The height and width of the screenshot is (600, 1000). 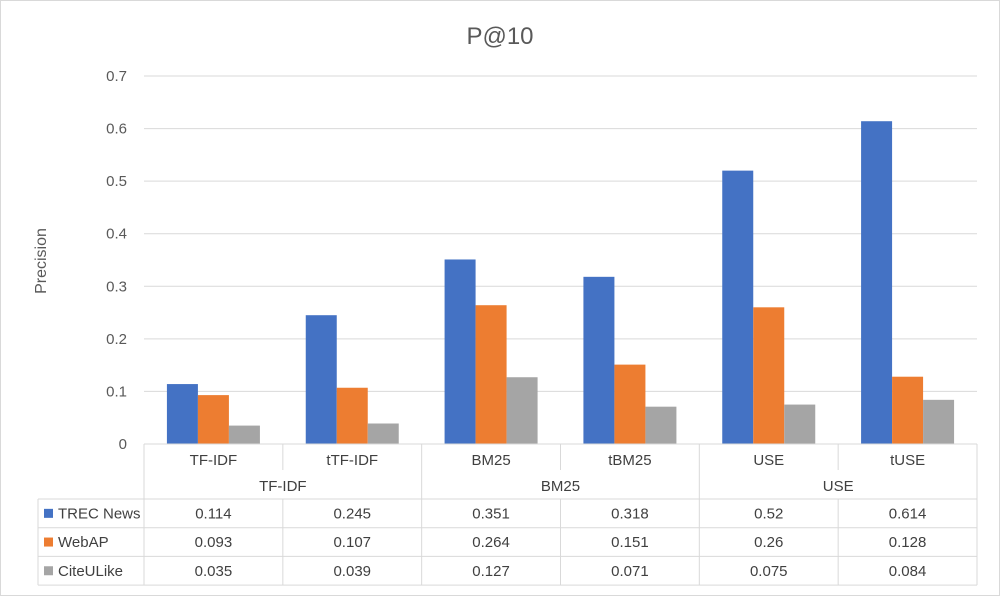 I want to click on data-label: 0.093, so click(x=214, y=542).